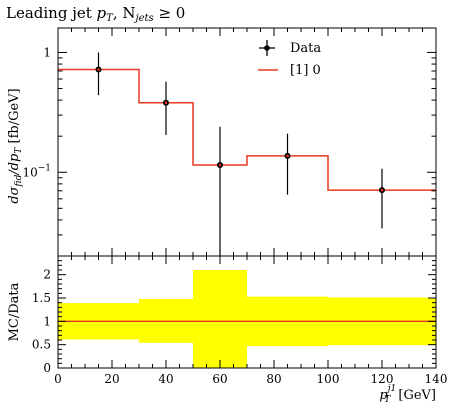  I want to click on ratio-y-tick-label: 2, so click(47, 275).